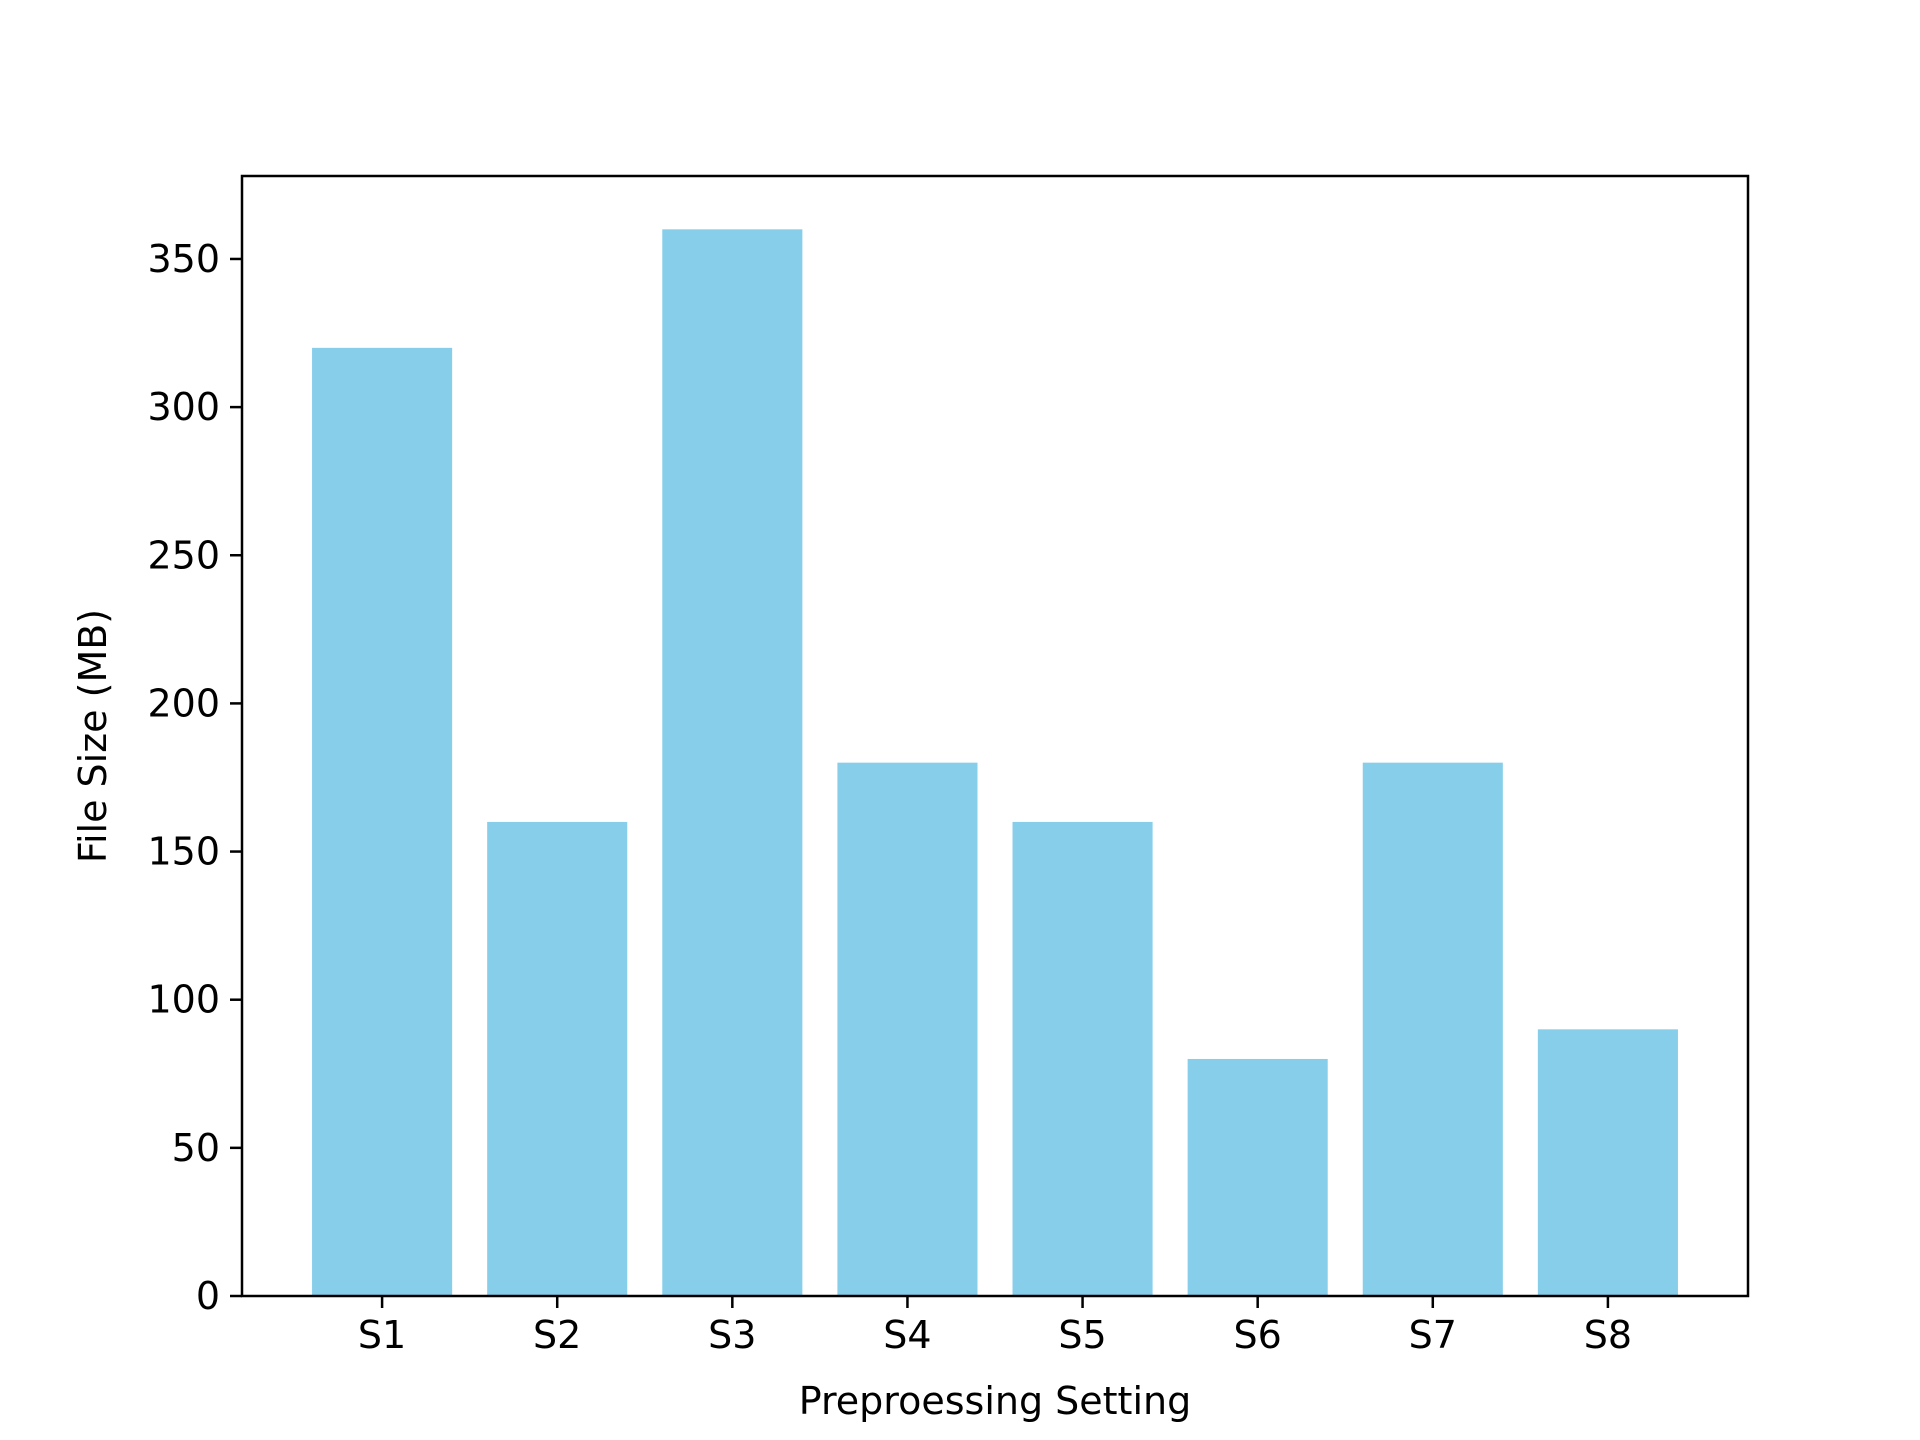  Describe the element at coordinates (907, 1029) in the screenshot. I see `bar-s4` at that location.